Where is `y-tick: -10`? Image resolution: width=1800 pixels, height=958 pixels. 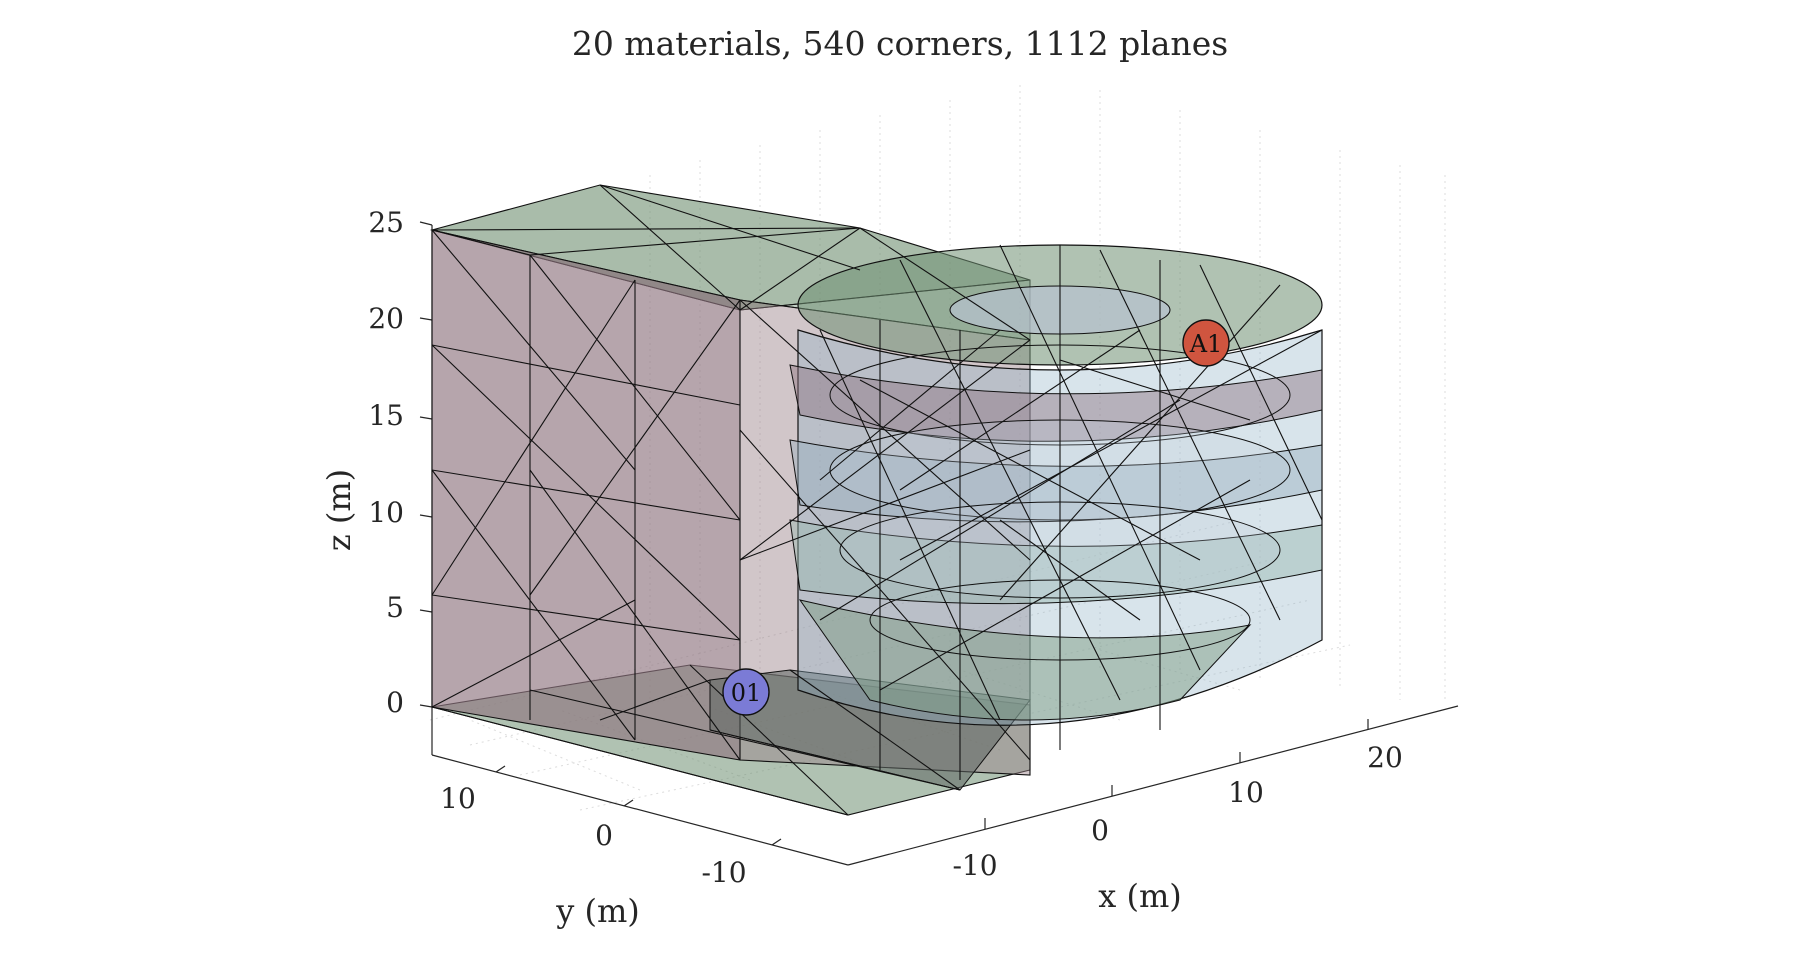 y-tick: -10 is located at coordinates (723, 872).